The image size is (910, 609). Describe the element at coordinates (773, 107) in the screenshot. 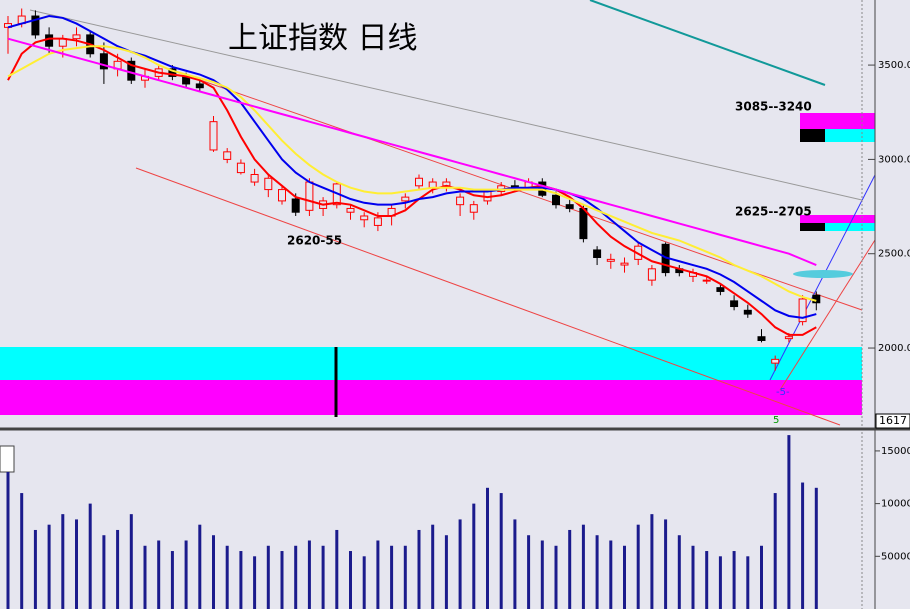

I see `annotation: 3085--3240` at that location.